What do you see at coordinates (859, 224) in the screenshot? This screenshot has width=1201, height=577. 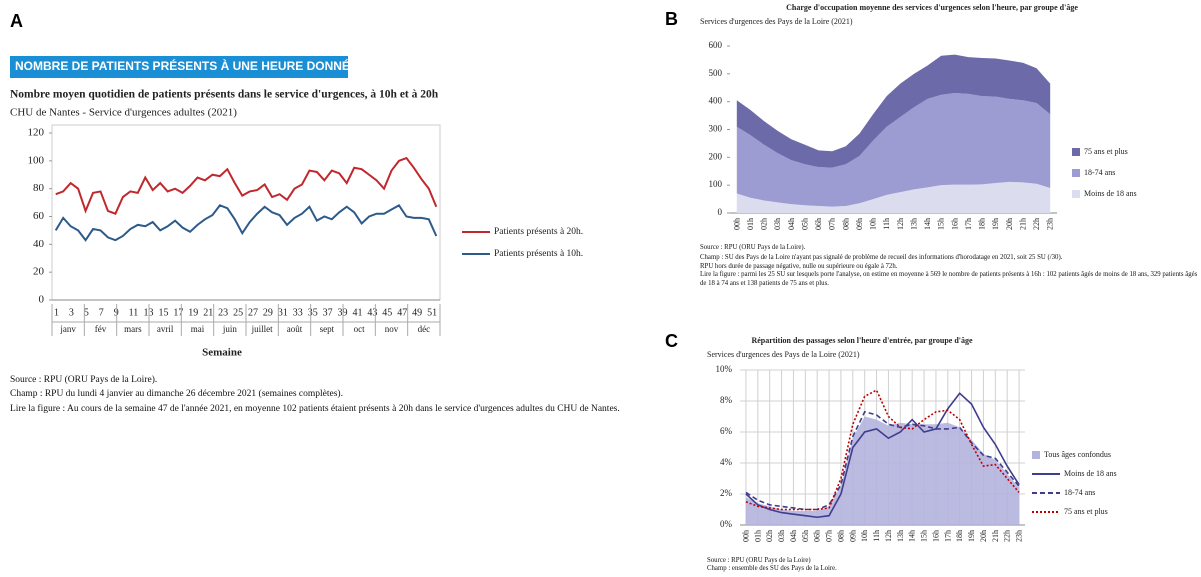 I see `x-tick-label: 09h` at bounding box center [859, 224].